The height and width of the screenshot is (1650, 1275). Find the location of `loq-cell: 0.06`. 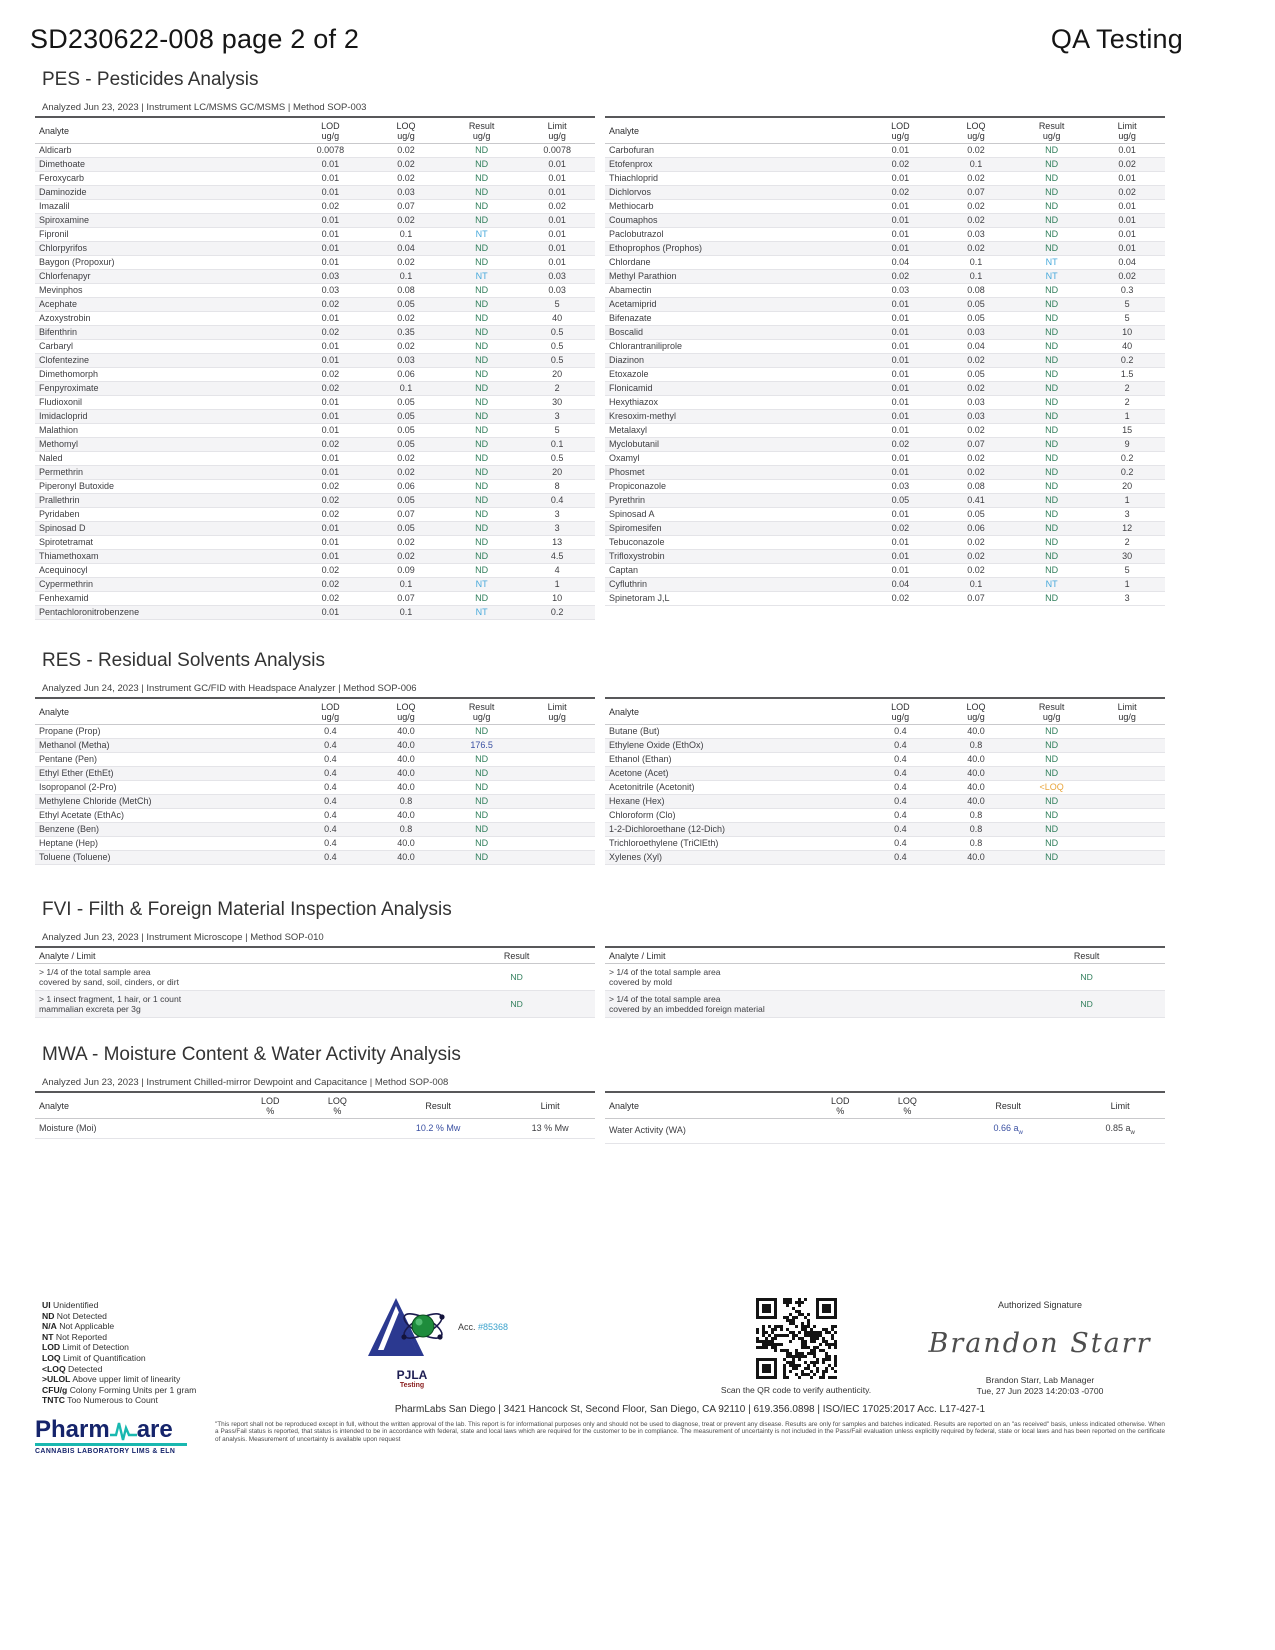

loq-cell: 0.06 is located at coordinates (406, 374).